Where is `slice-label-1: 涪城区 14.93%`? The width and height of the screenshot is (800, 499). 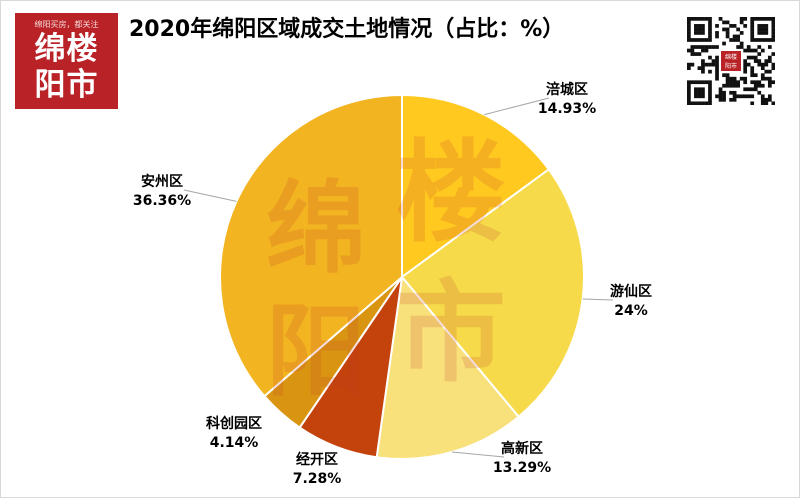 slice-label-1: 涪城区 14.93% is located at coordinates (567, 99).